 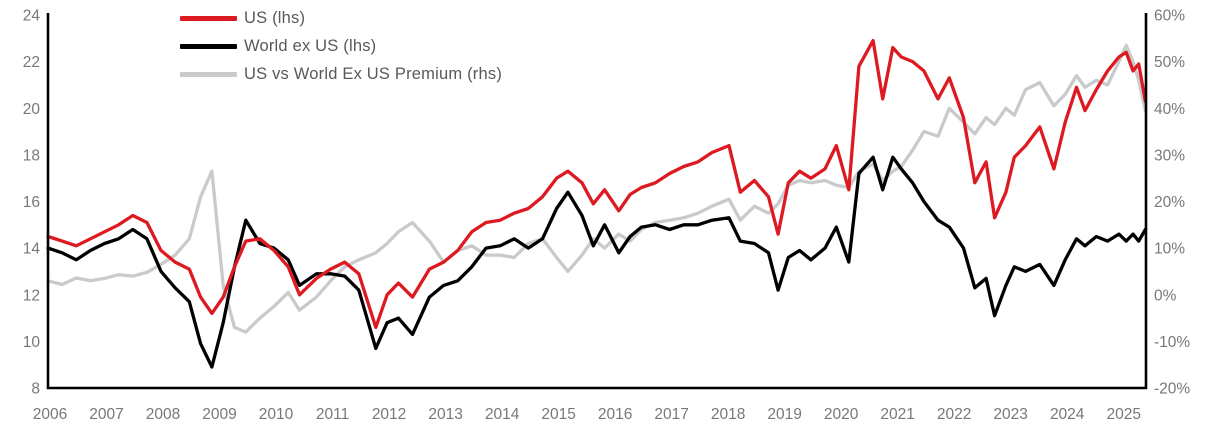 What do you see at coordinates (1169, 109) in the screenshot?
I see `right-axis-tick-label: 40%` at bounding box center [1169, 109].